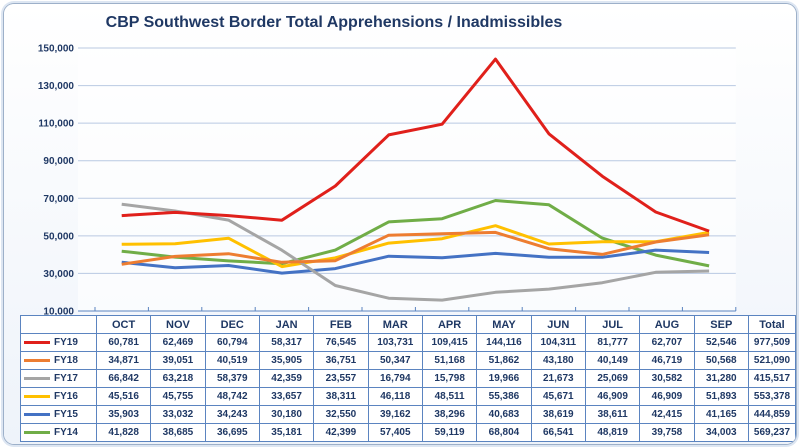 This screenshot has width=800, height=448. I want to click on data-label: 62,707, so click(667, 342).